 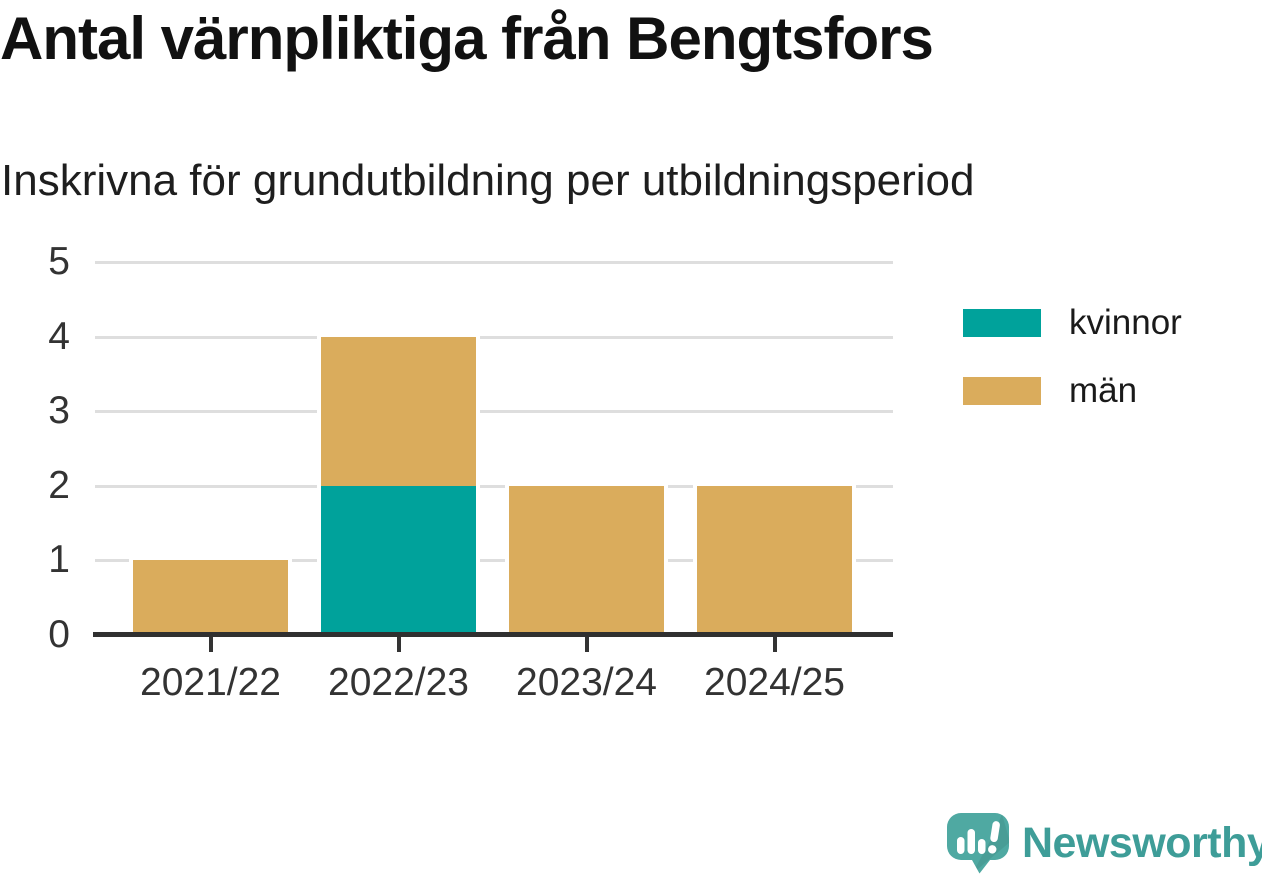 What do you see at coordinates (59, 634) in the screenshot?
I see `y-axis-tick-label: 0` at bounding box center [59, 634].